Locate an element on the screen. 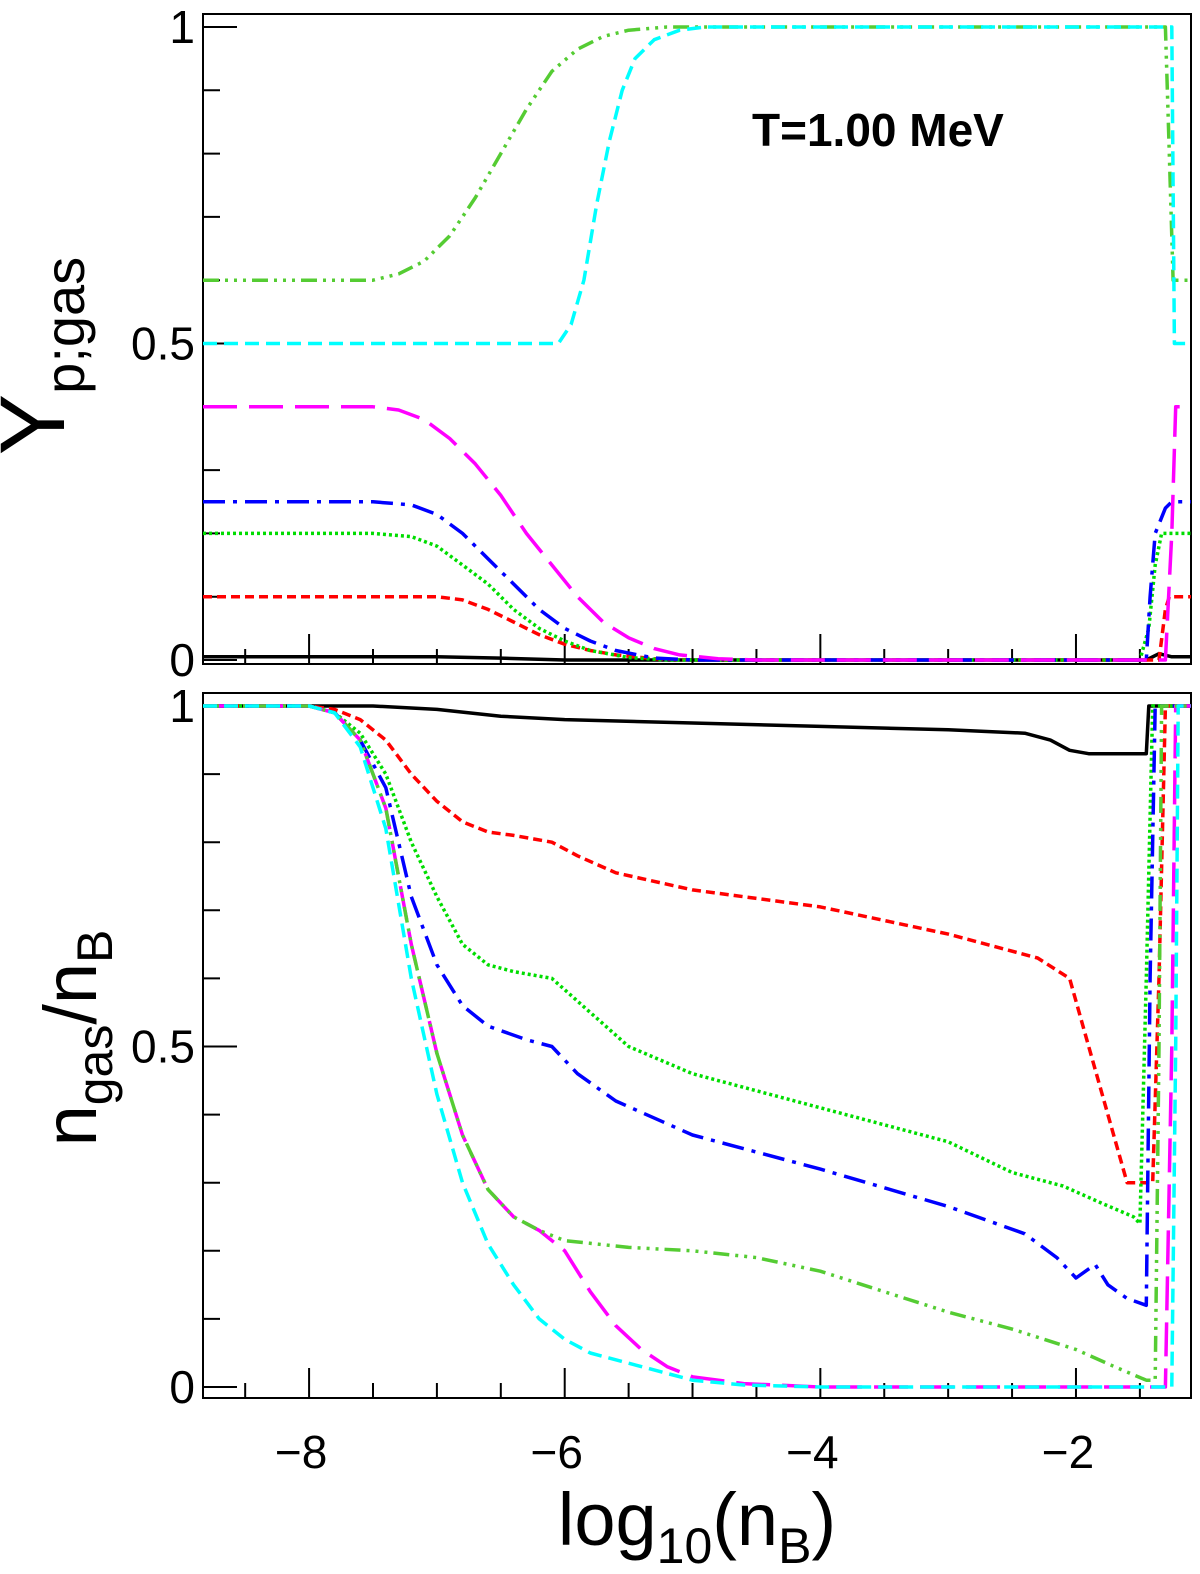  bottom-ylabel-sep: /n is located at coordinates (70, 994).